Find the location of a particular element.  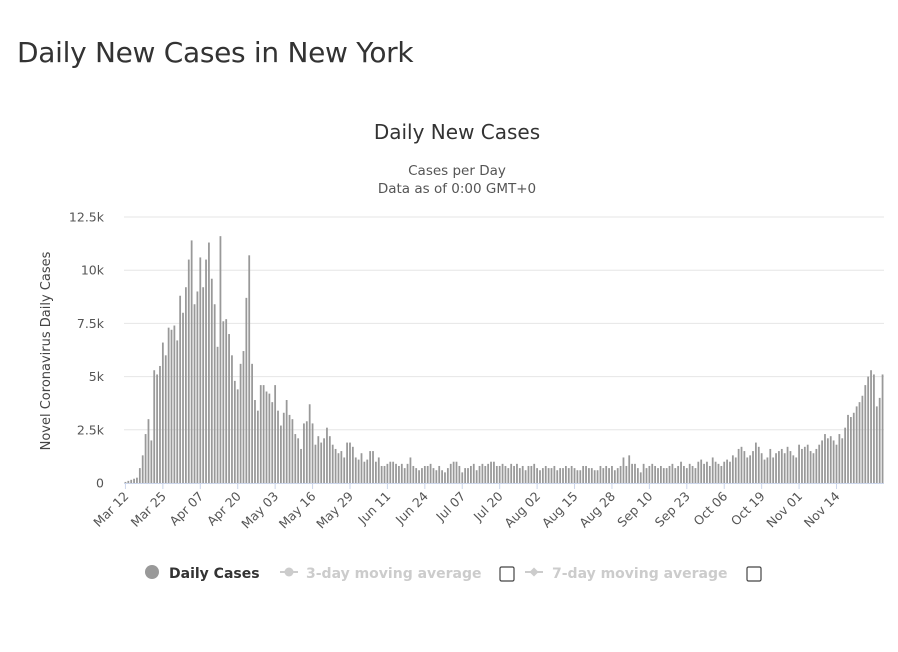

x-tick-label: Sep 10 is located at coordinates (634, 508).